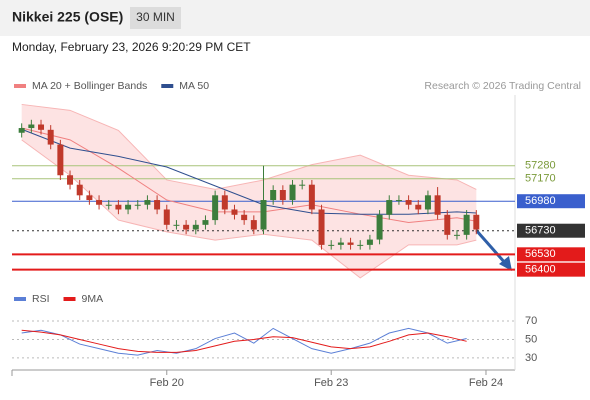 The image size is (590, 400). What do you see at coordinates (531, 339) in the screenshot?
I see `y-tick-label: 50` at bounding box center [531, 339].